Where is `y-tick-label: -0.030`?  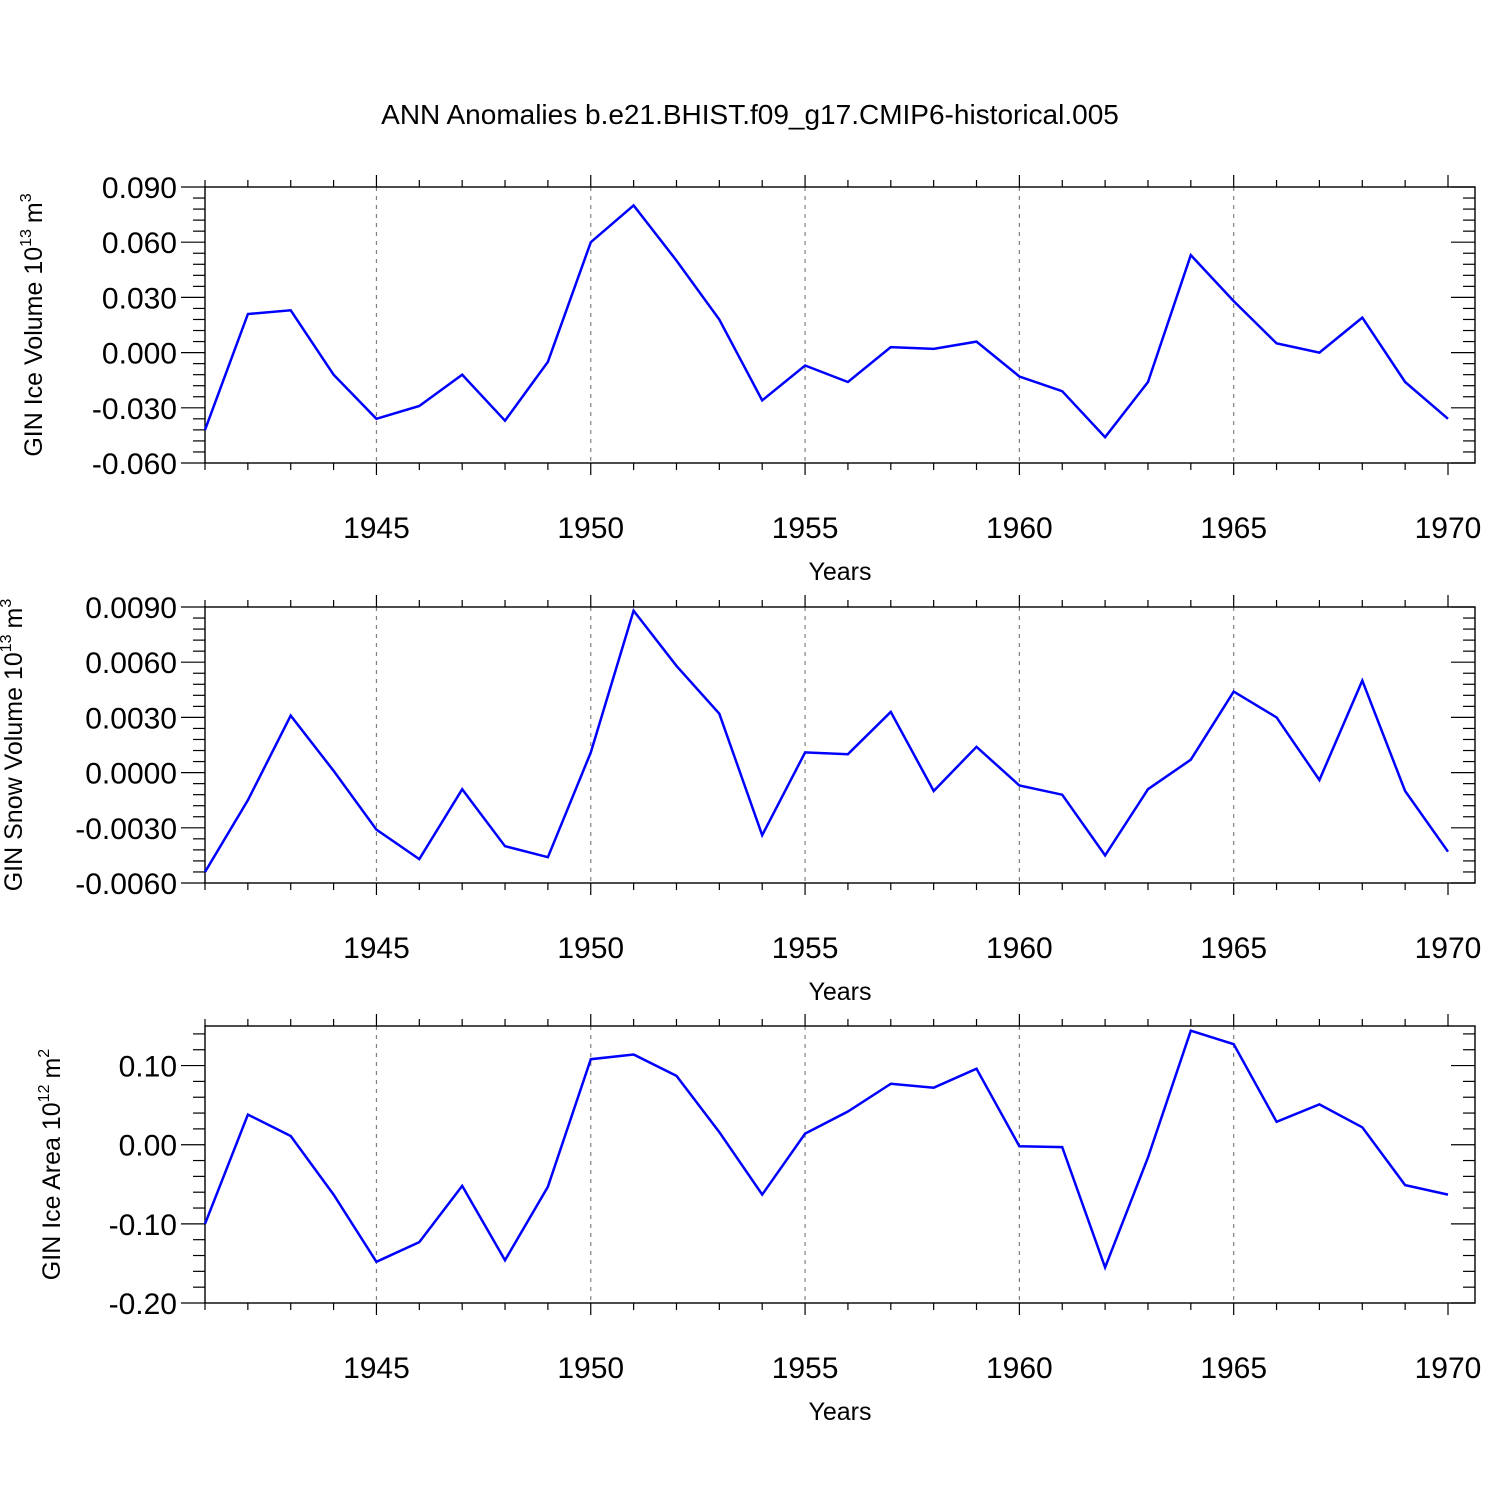
y-tick-label: -0.030 is located at coordinates (134, 409).